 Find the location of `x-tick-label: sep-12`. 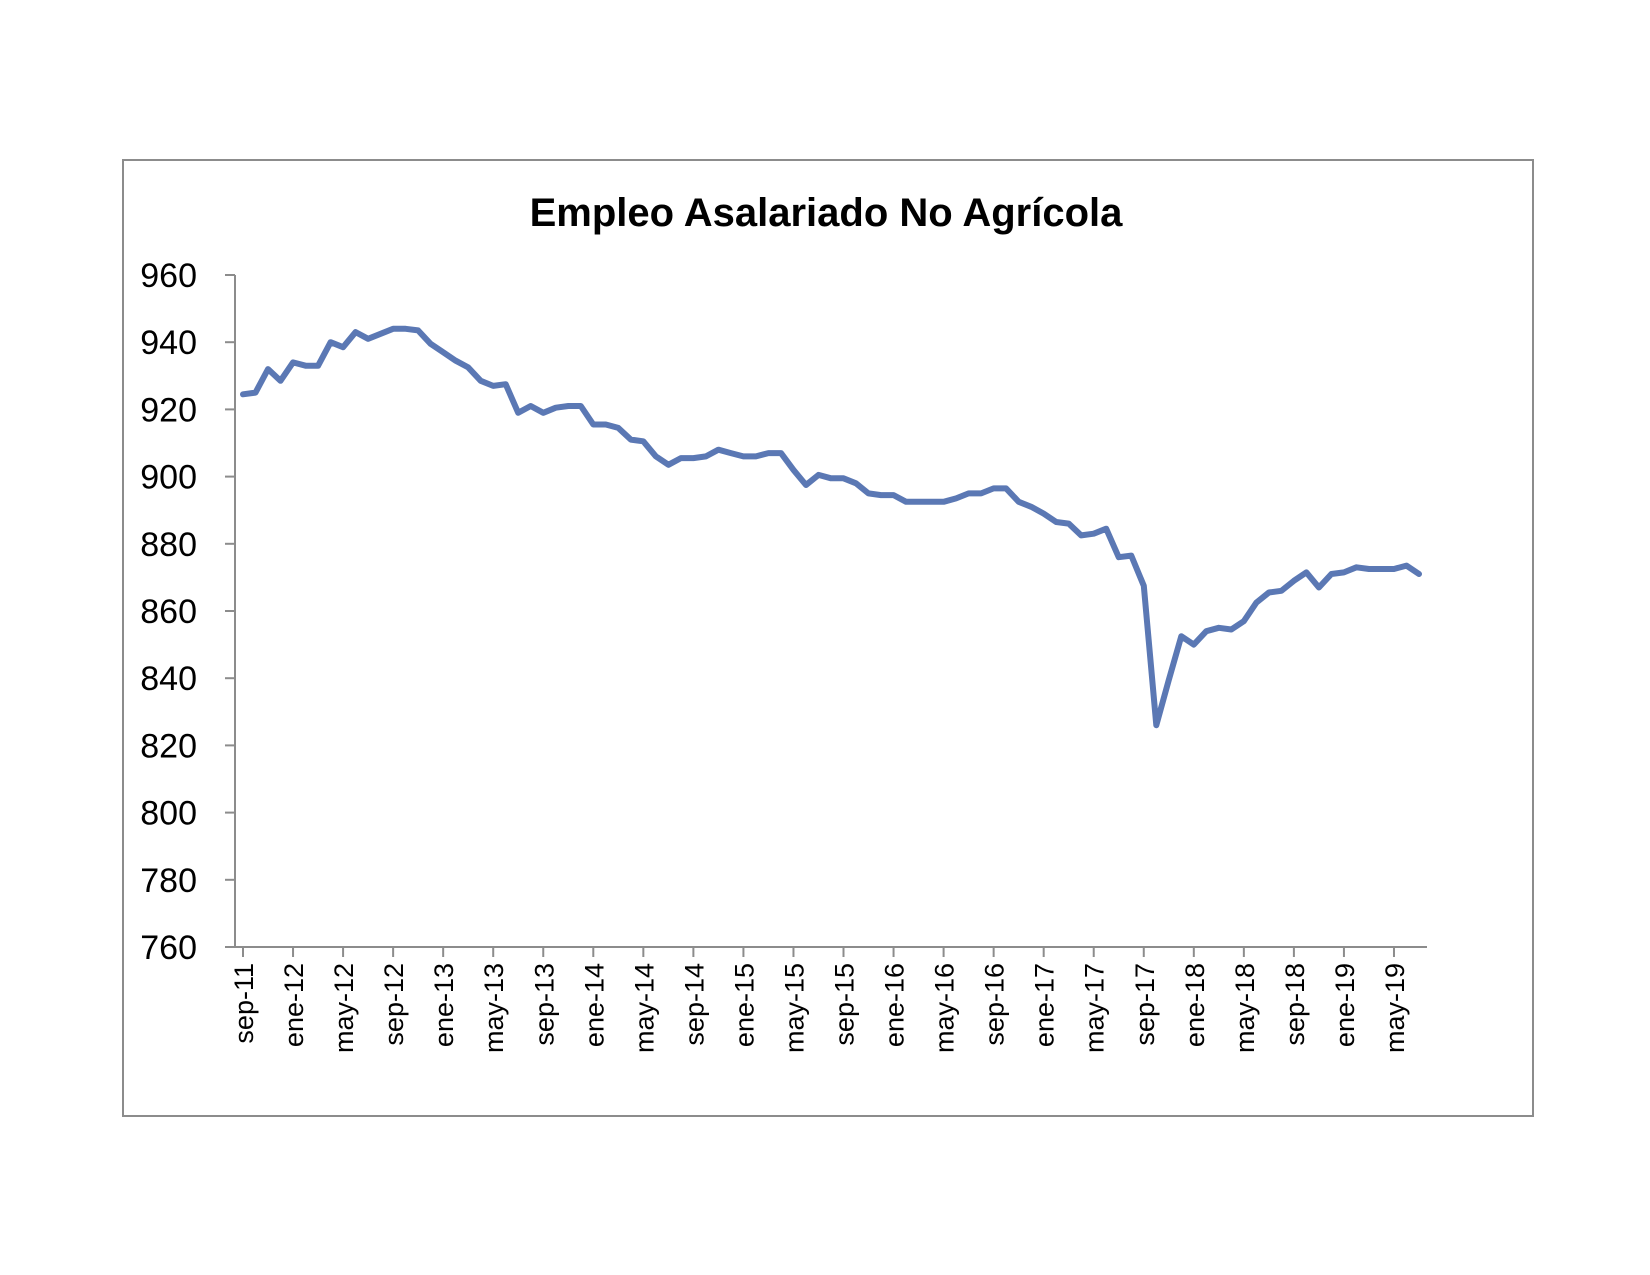

x-tick-label: sep-12 is located at coordinates (394, 1004).